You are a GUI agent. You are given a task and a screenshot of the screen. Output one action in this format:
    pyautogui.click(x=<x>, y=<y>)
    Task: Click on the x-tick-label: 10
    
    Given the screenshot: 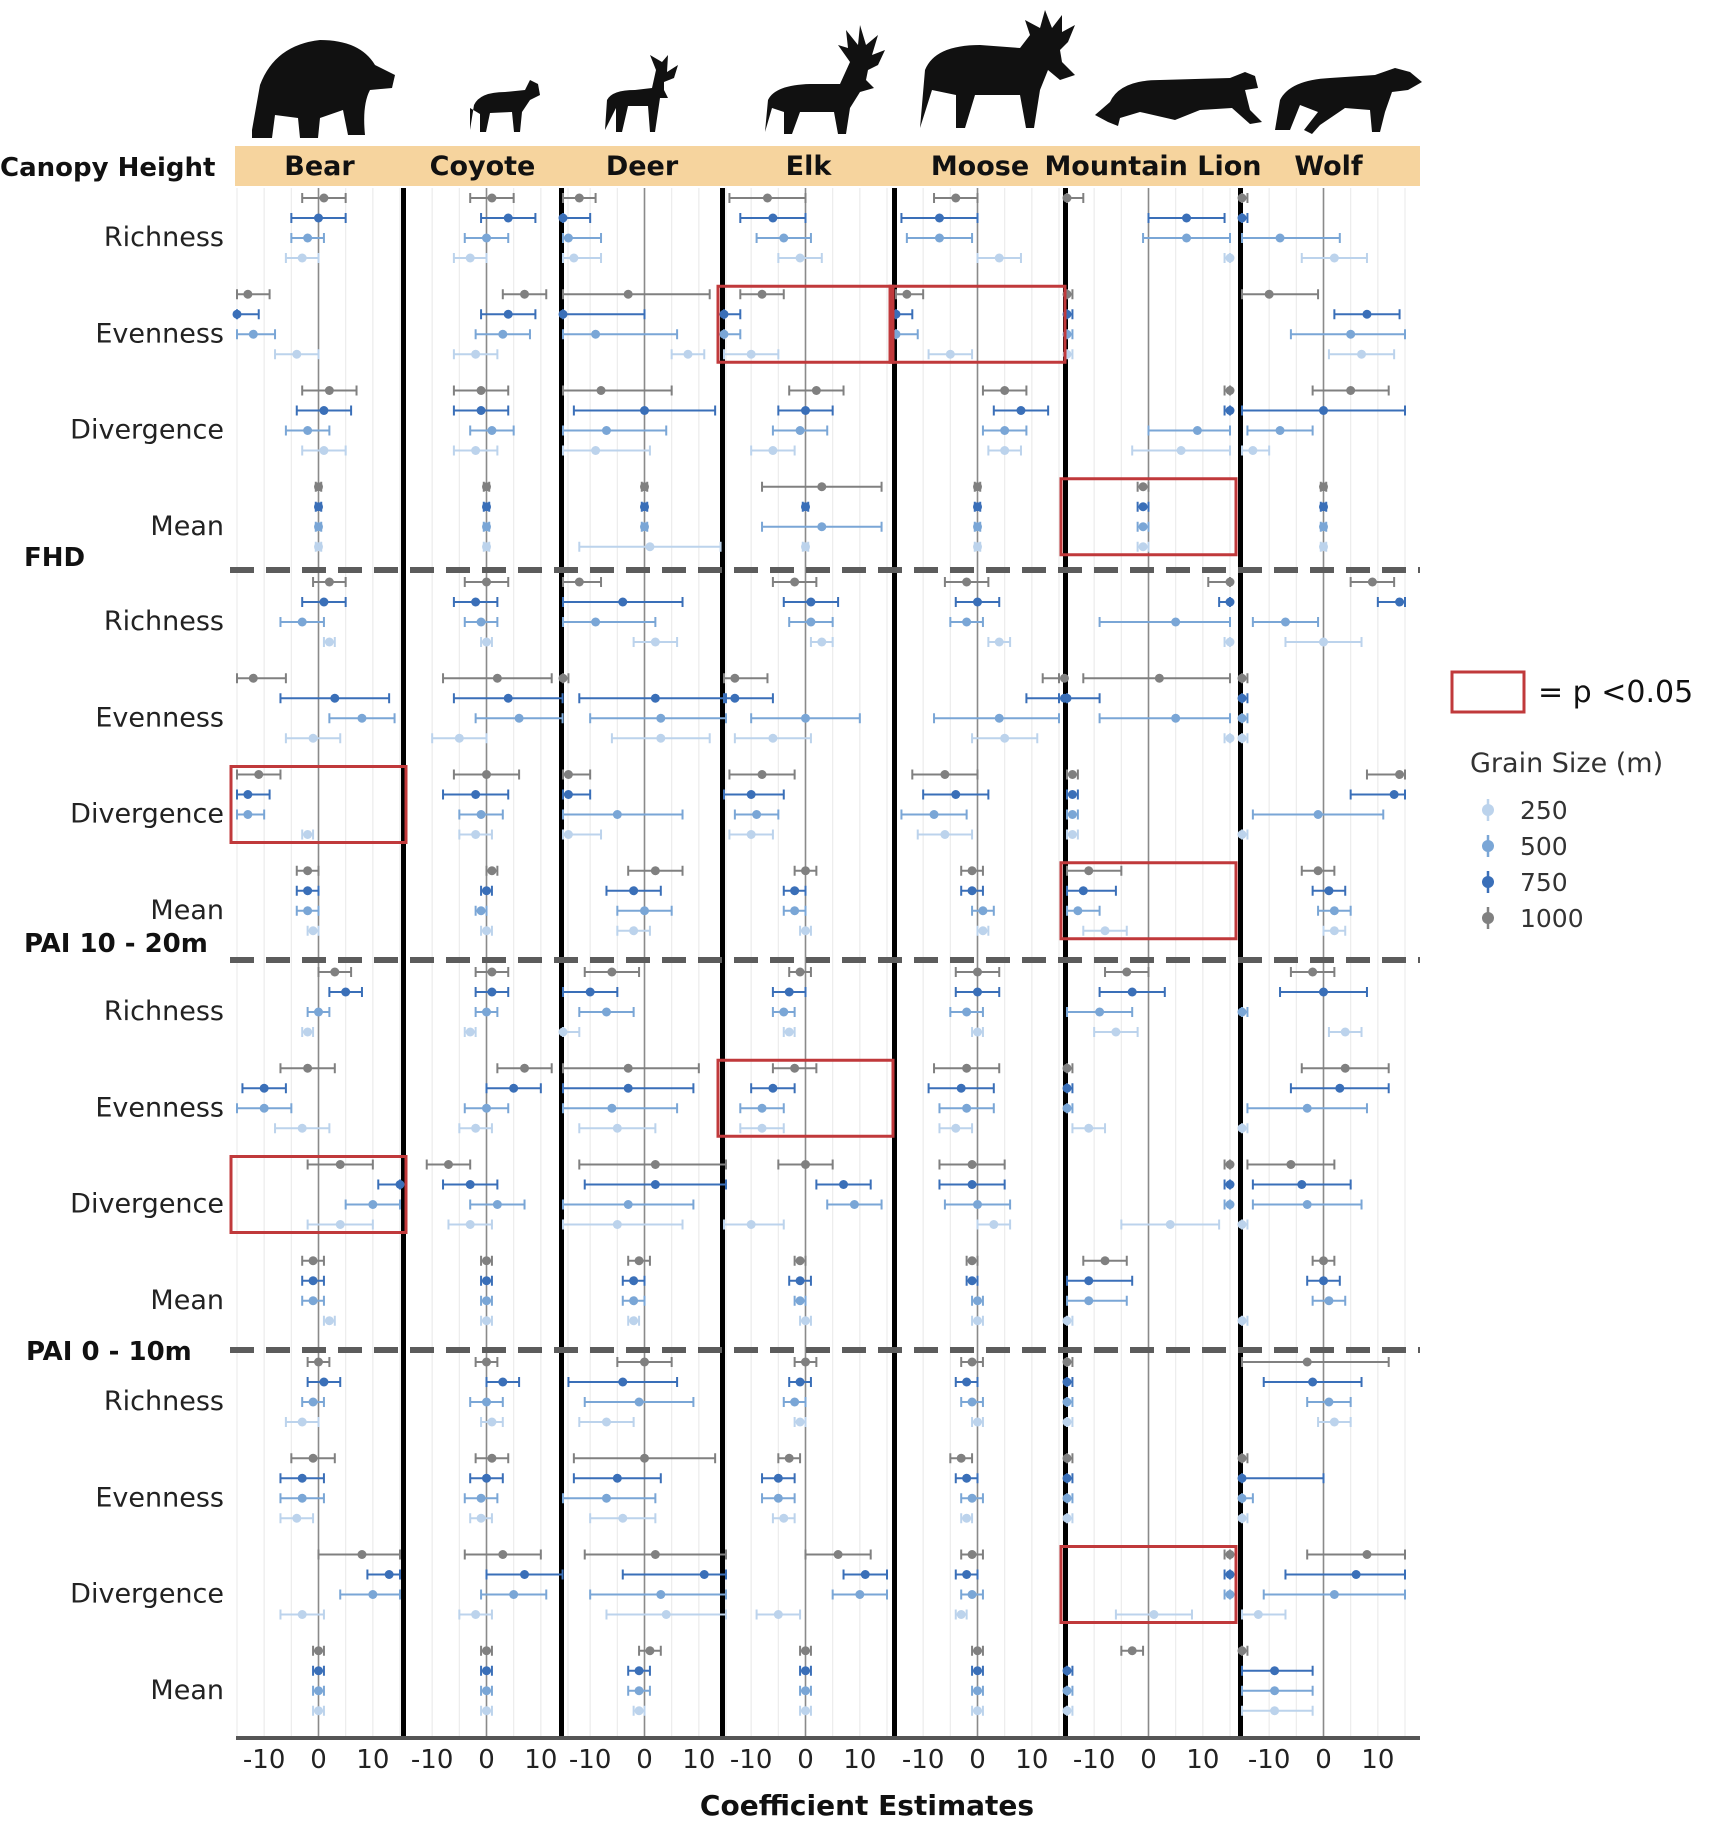 What is the action you would take?
    pyautogui.click(x=1202, y=1760)
    